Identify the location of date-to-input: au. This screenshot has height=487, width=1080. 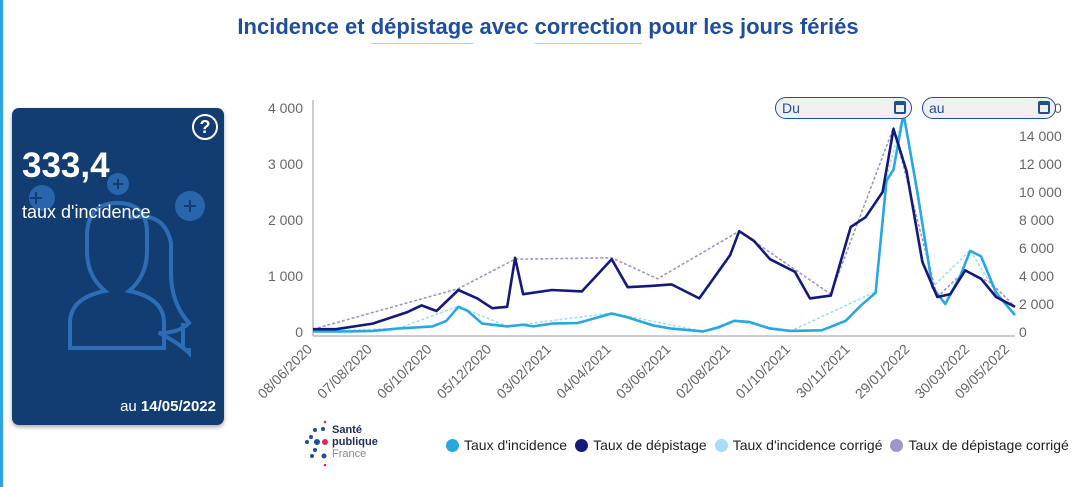
(989, 108).